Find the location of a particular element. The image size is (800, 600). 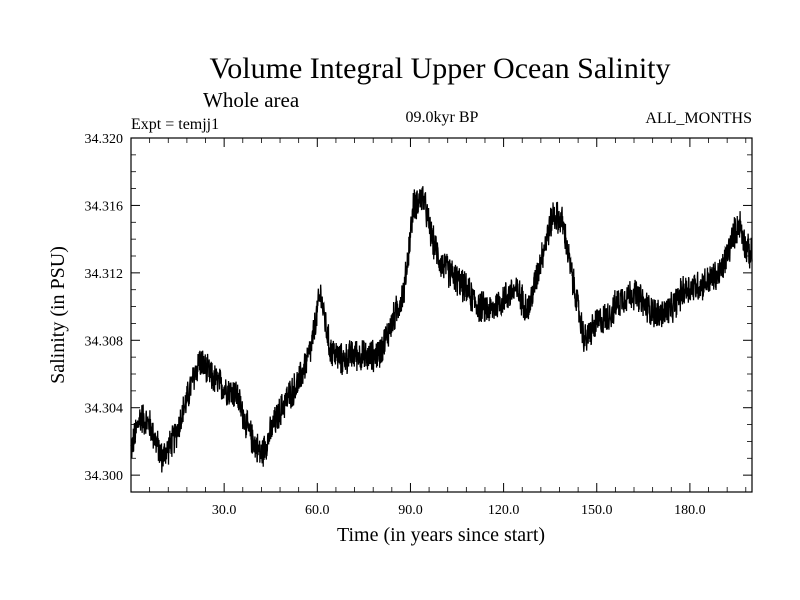

y-axis-title: Salinity (in PSU) is located at coordinates (58, 315).